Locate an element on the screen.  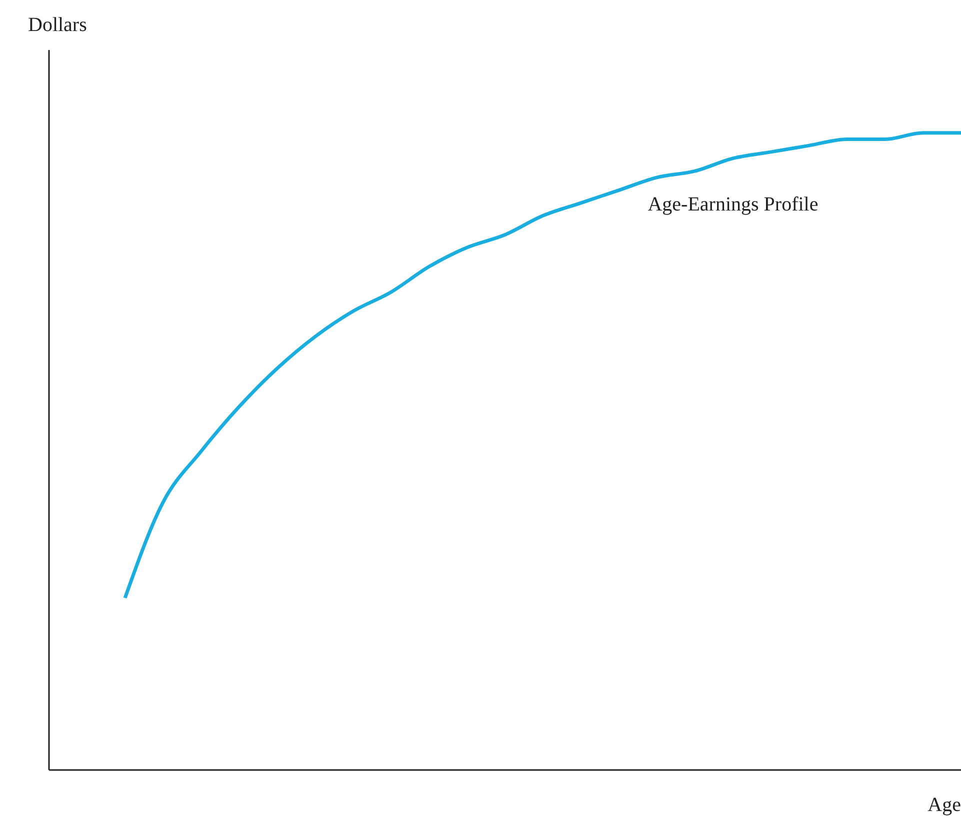
x-axis-title: Age is located at coordinates (944, 805).